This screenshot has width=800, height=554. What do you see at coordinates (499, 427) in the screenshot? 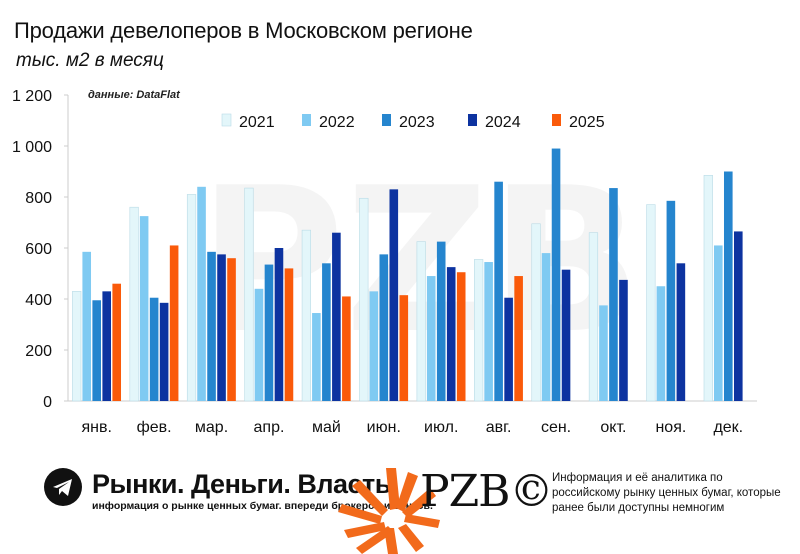
I see `x-tick-label: авг.` at bounding box center [499, 427].